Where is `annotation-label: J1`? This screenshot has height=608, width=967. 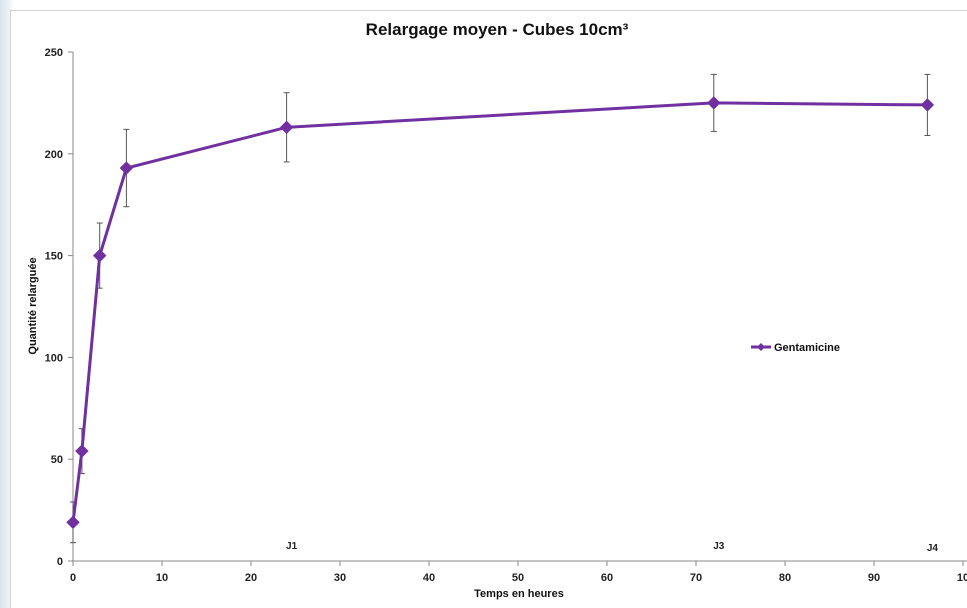 annotation-label: J1 is located at coordinates (292, 546).